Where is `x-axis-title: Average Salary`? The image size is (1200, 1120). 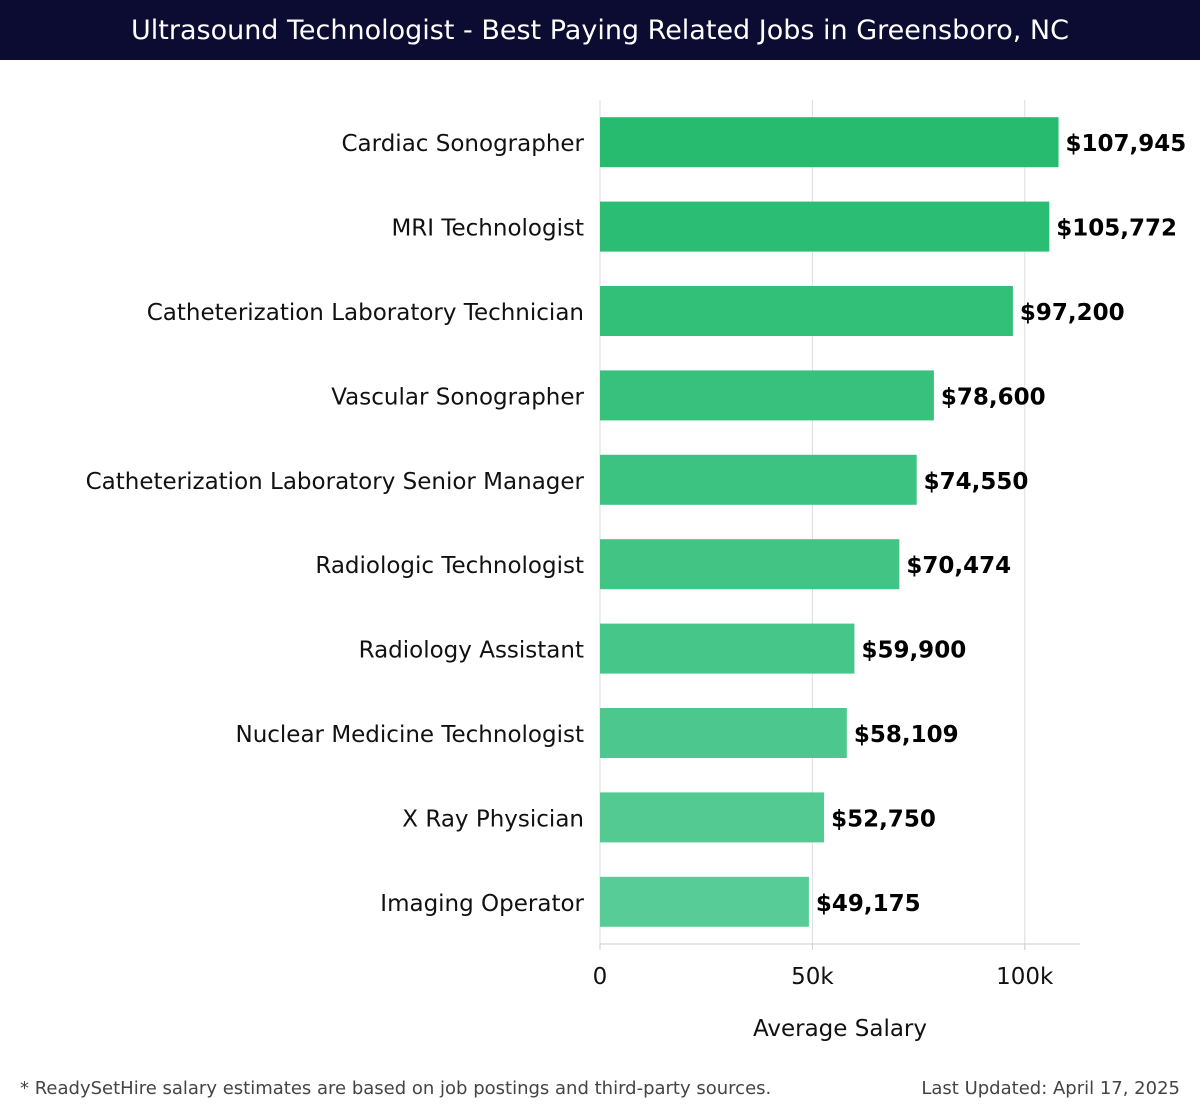 x-axis-title: Average Salary is located at coordinates (840, 1029).